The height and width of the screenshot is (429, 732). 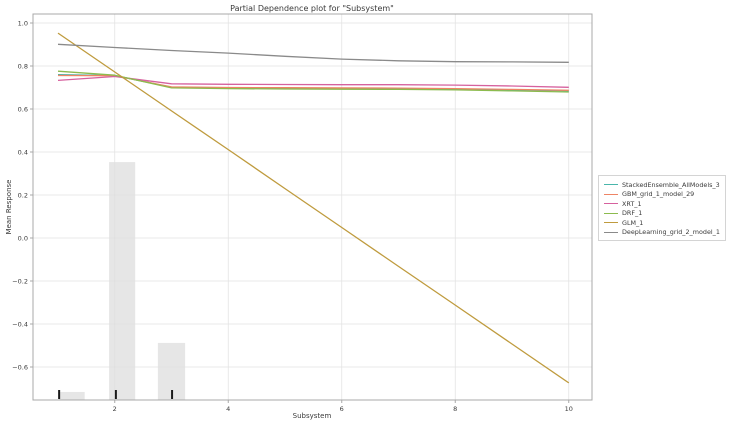 I want to click on y-tick-label: −0.2, so click(x=20, y=281).